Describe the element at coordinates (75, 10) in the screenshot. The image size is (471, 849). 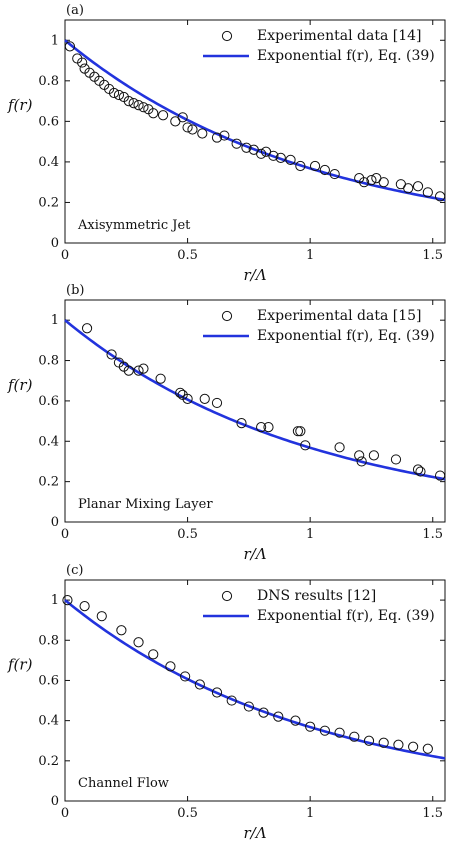
I see `panel-label: (a)` at that location.